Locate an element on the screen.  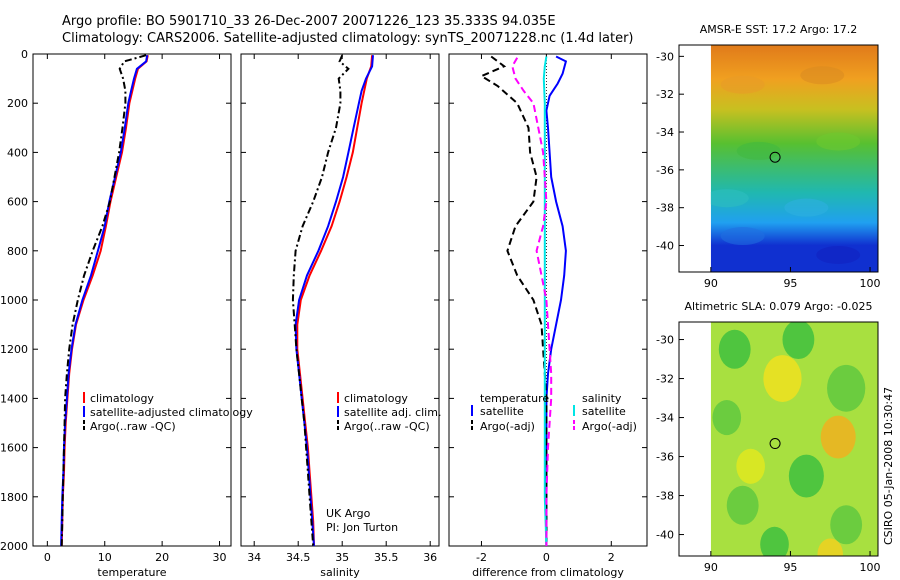
x-tick-label-temperature: 20 is located at coordinates (162, 557).